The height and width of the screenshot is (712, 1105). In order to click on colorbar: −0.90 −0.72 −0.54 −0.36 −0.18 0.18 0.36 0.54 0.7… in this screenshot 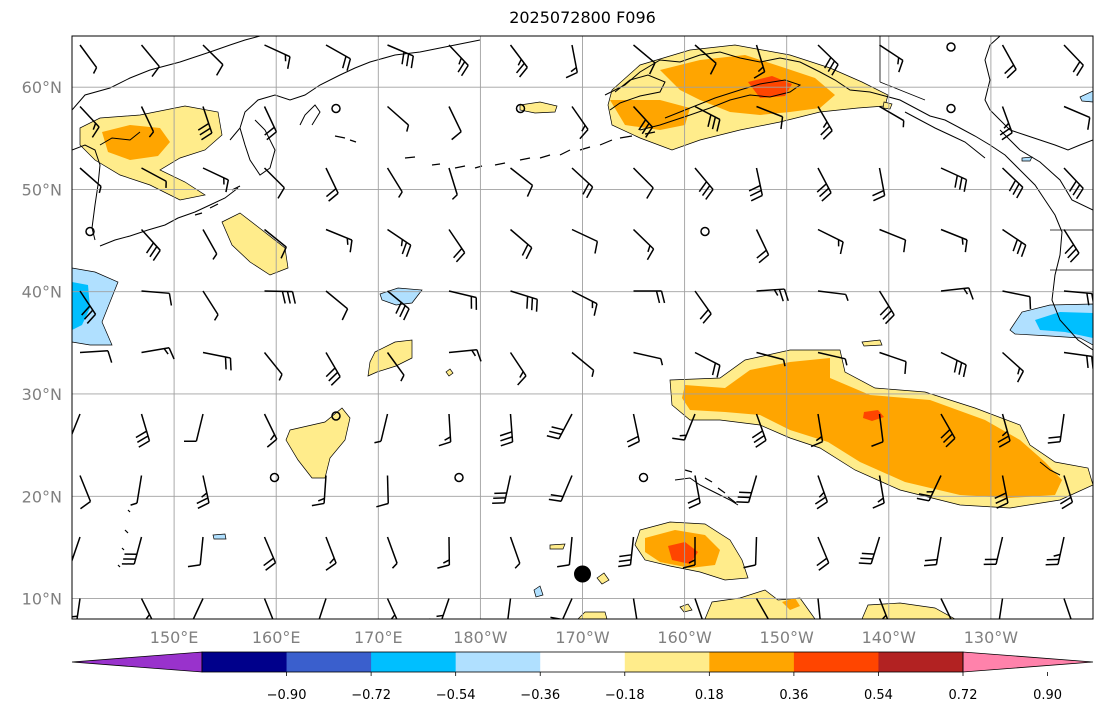, I will do `click(582, 677)`.